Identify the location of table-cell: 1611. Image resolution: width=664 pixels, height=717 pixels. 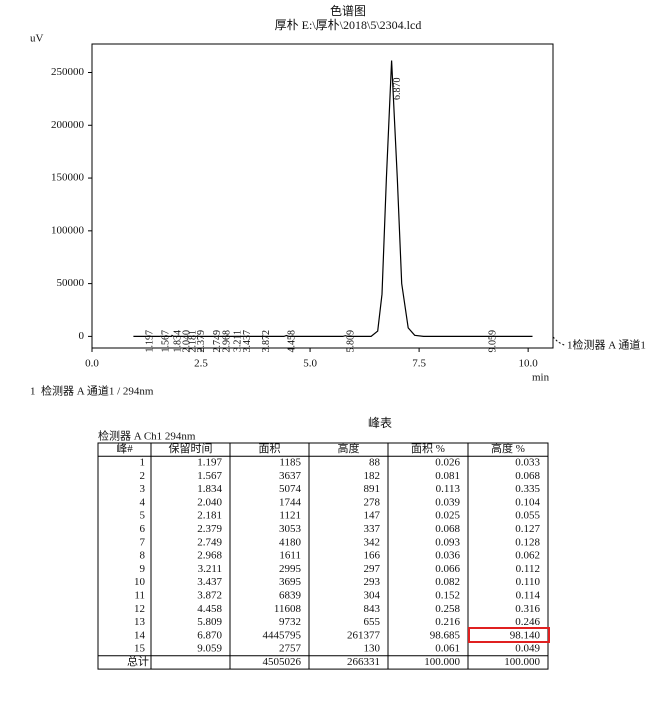
(290, 556).